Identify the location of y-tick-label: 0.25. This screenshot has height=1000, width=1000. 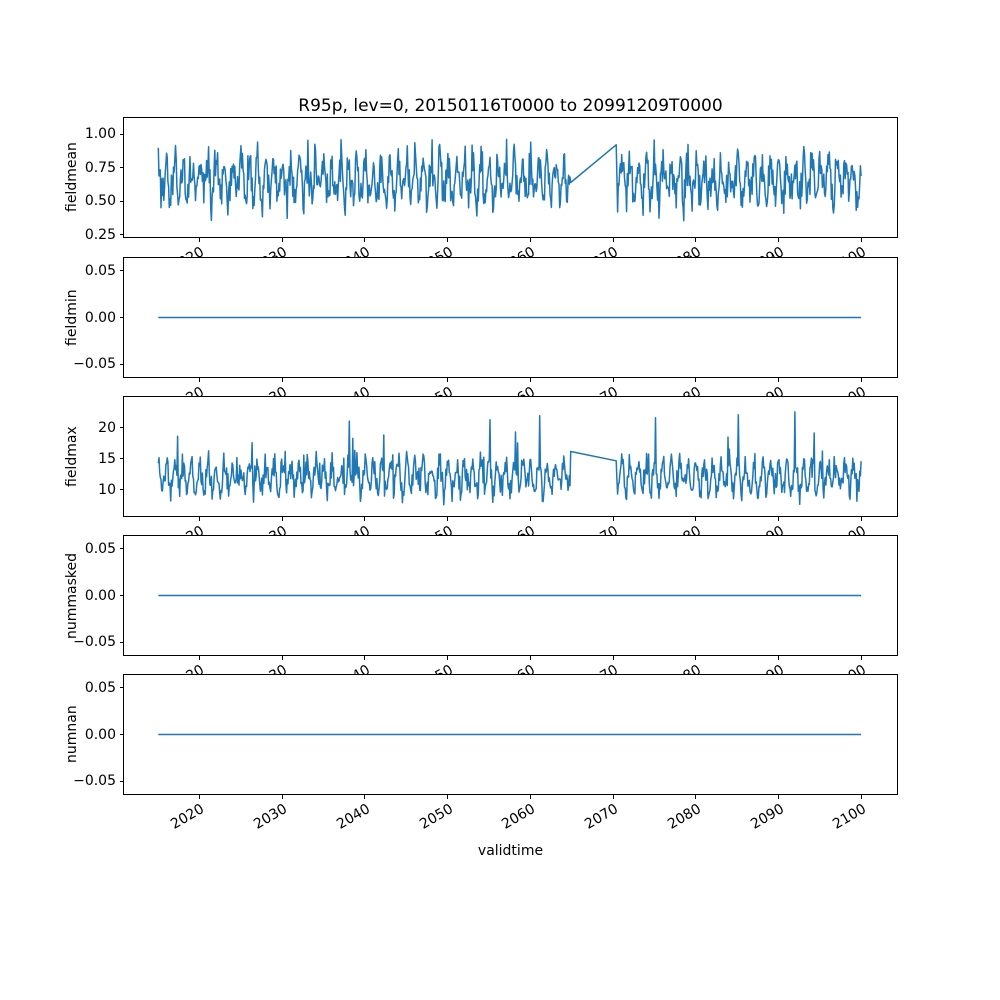
(100, 234).